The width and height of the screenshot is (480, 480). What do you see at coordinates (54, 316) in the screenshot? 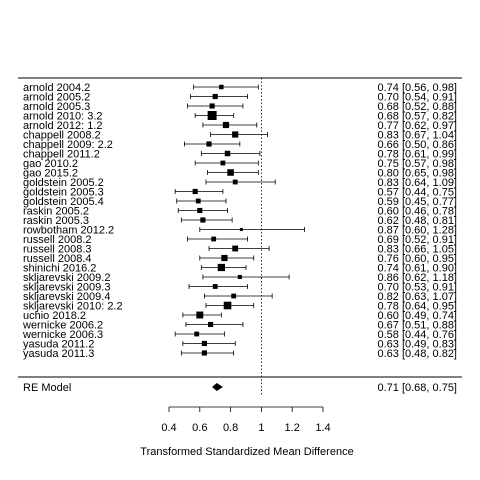
I see `study-label: uchio 2018.2` at bounding box center [54, 316].